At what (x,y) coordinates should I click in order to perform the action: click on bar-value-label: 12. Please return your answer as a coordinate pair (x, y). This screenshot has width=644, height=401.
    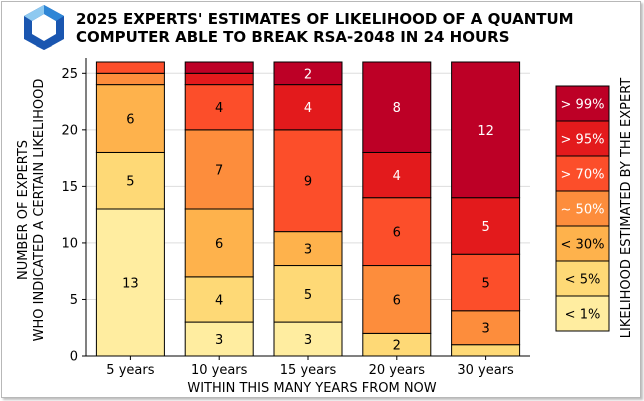
    Looking at the image, I should click on (485, 131).